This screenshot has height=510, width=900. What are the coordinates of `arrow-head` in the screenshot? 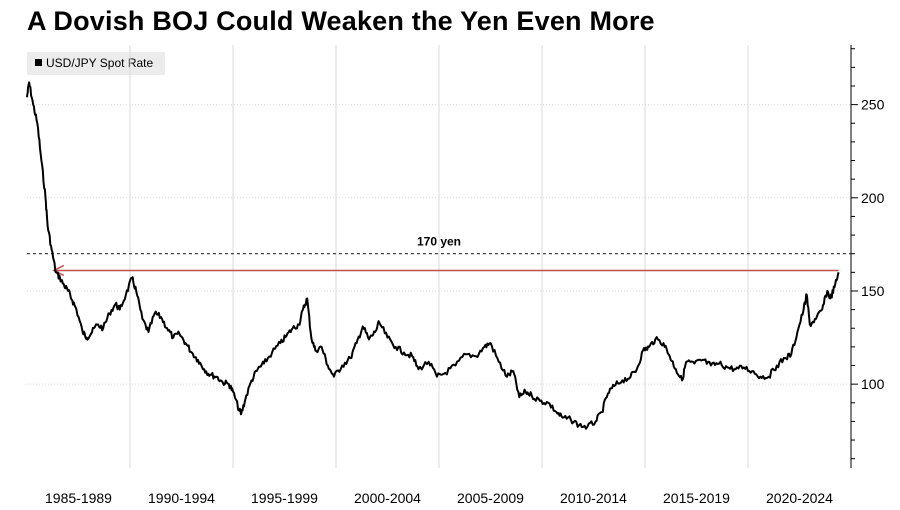 It's located at (58, 270).